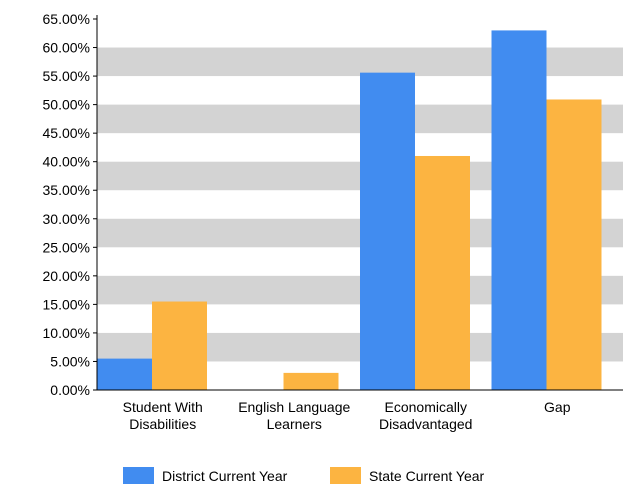 This screenshot has height=487, width=635. What do you see at coordinates (66, 276) in the screenshot?
I see `y-tick-label: 20.00%` at bounding box center [66, 276].